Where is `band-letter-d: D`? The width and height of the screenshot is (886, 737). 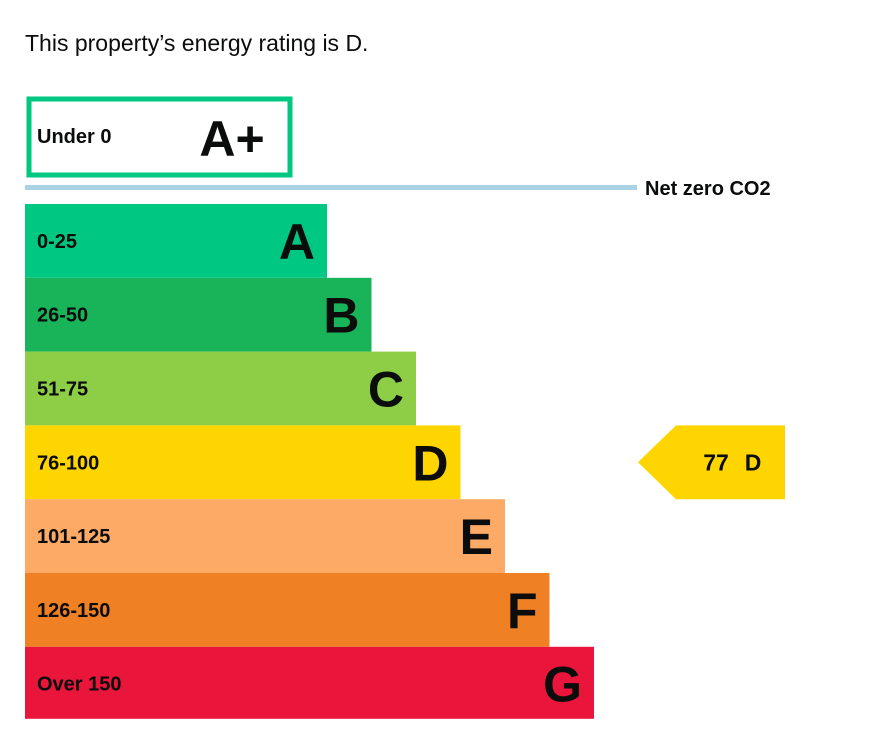
band-letter-d: D is located at coordinates (430, 463).